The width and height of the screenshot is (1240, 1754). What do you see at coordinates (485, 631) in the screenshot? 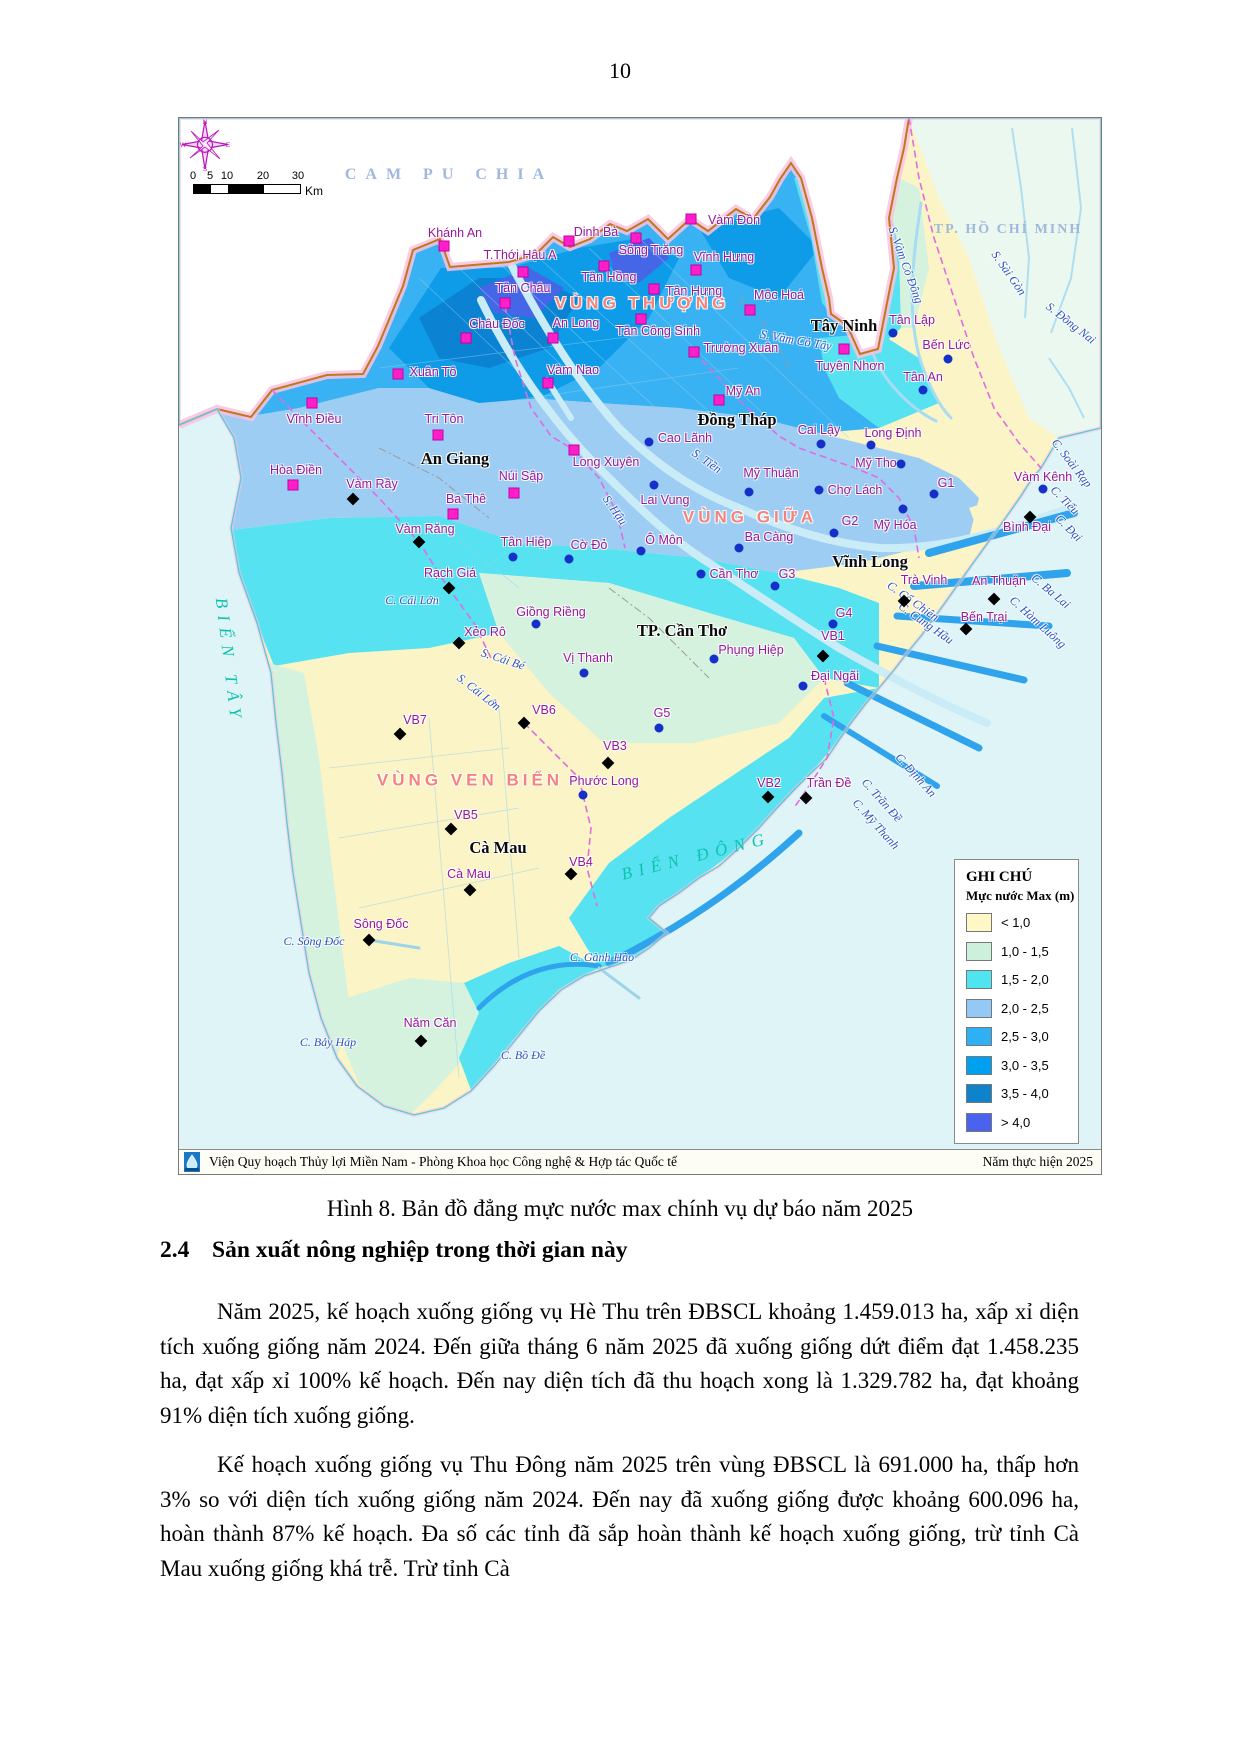
I see `map-label: Xẻo Rô` at bounding box center [485, 631].